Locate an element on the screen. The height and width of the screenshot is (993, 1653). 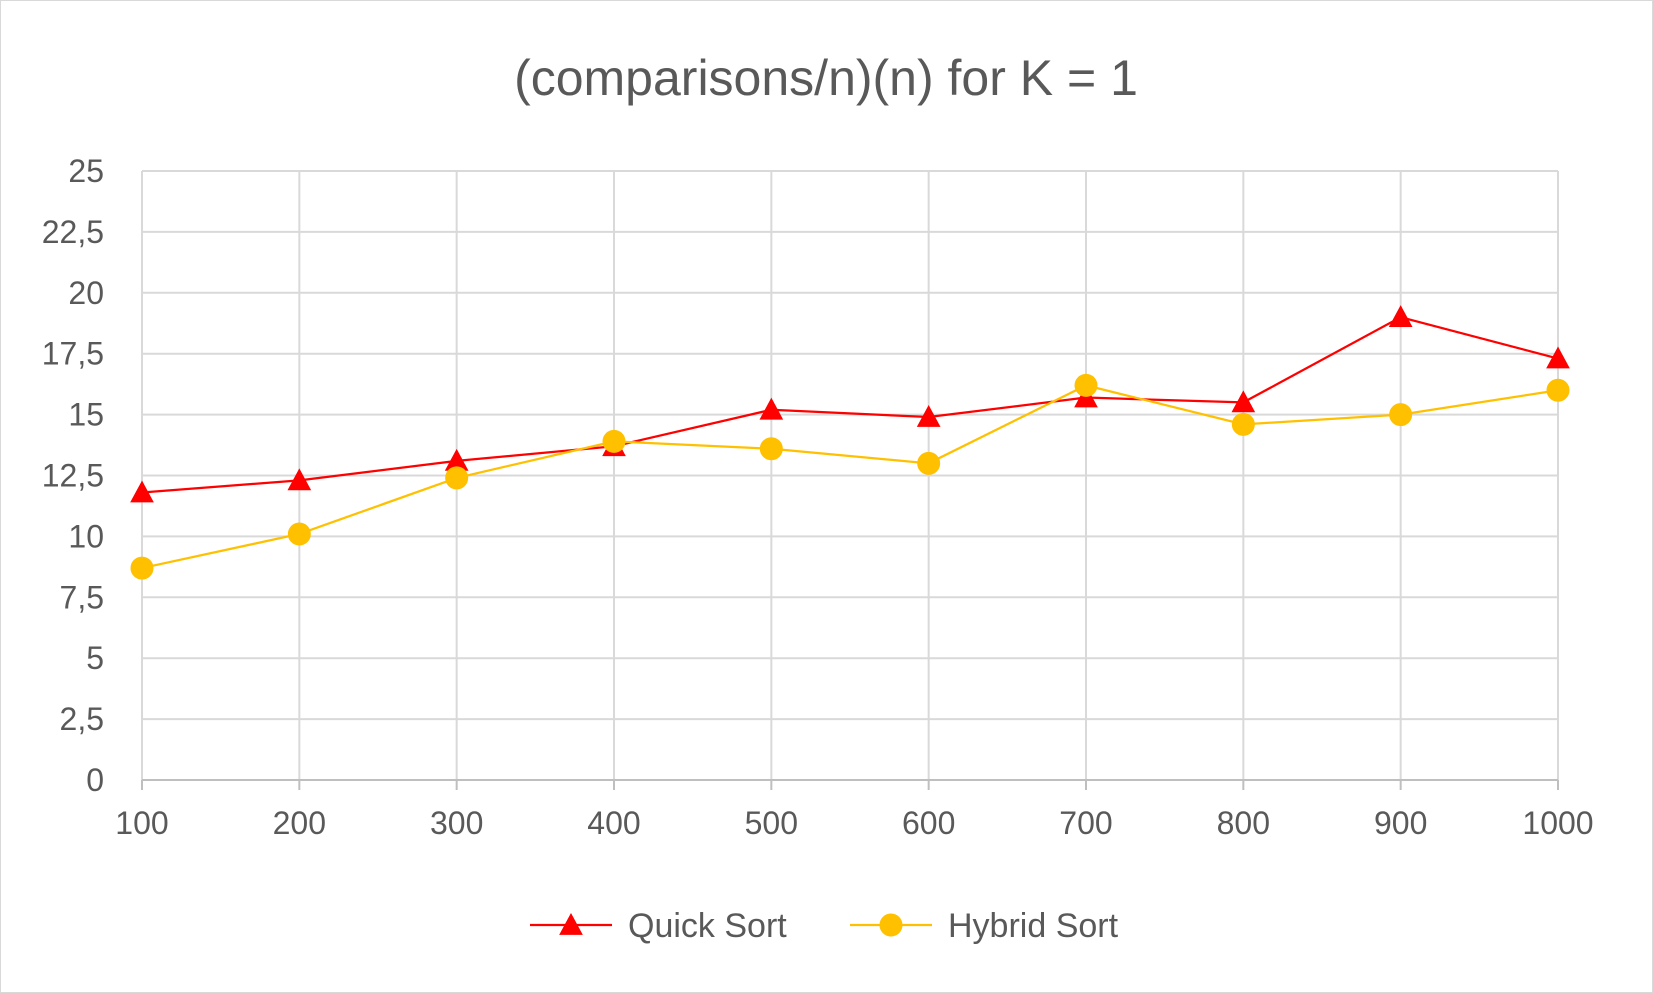
x-tick-label: 500 is located at coordinates (771, 823).